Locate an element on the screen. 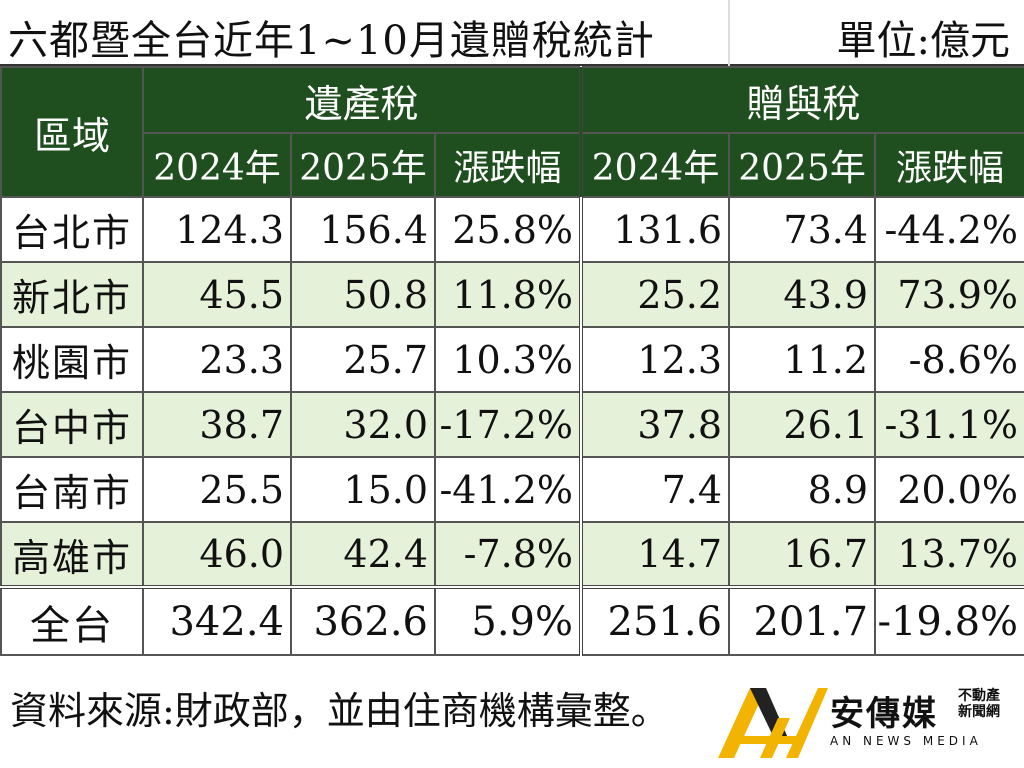 This screenshot has width=1024, height=768. gift-change-value: -31.1% is located at coordinates (949, 424).